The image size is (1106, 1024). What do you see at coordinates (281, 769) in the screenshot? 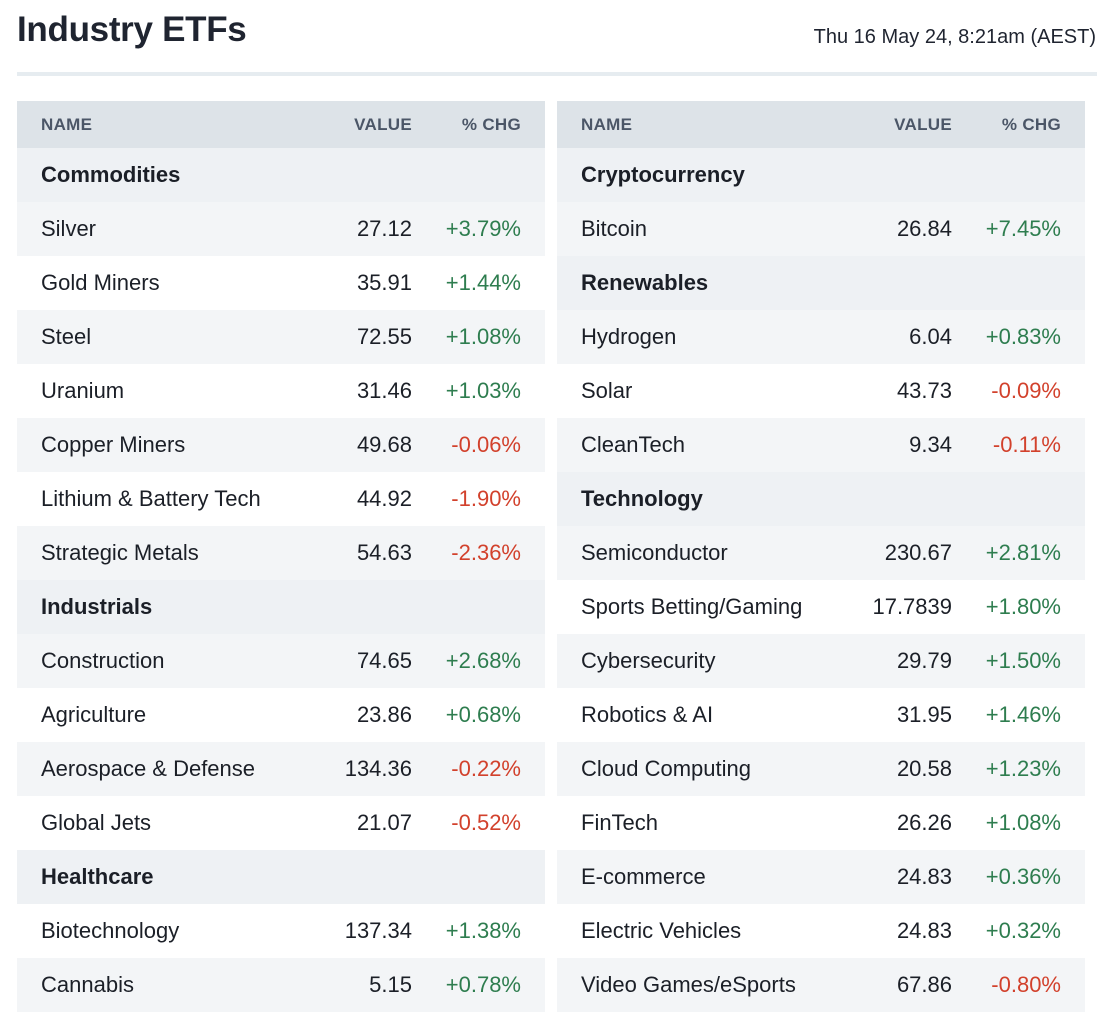
I see `table-row: Aerospace & Defense 134.36 -0.22%` at bounding box center [281, 769].